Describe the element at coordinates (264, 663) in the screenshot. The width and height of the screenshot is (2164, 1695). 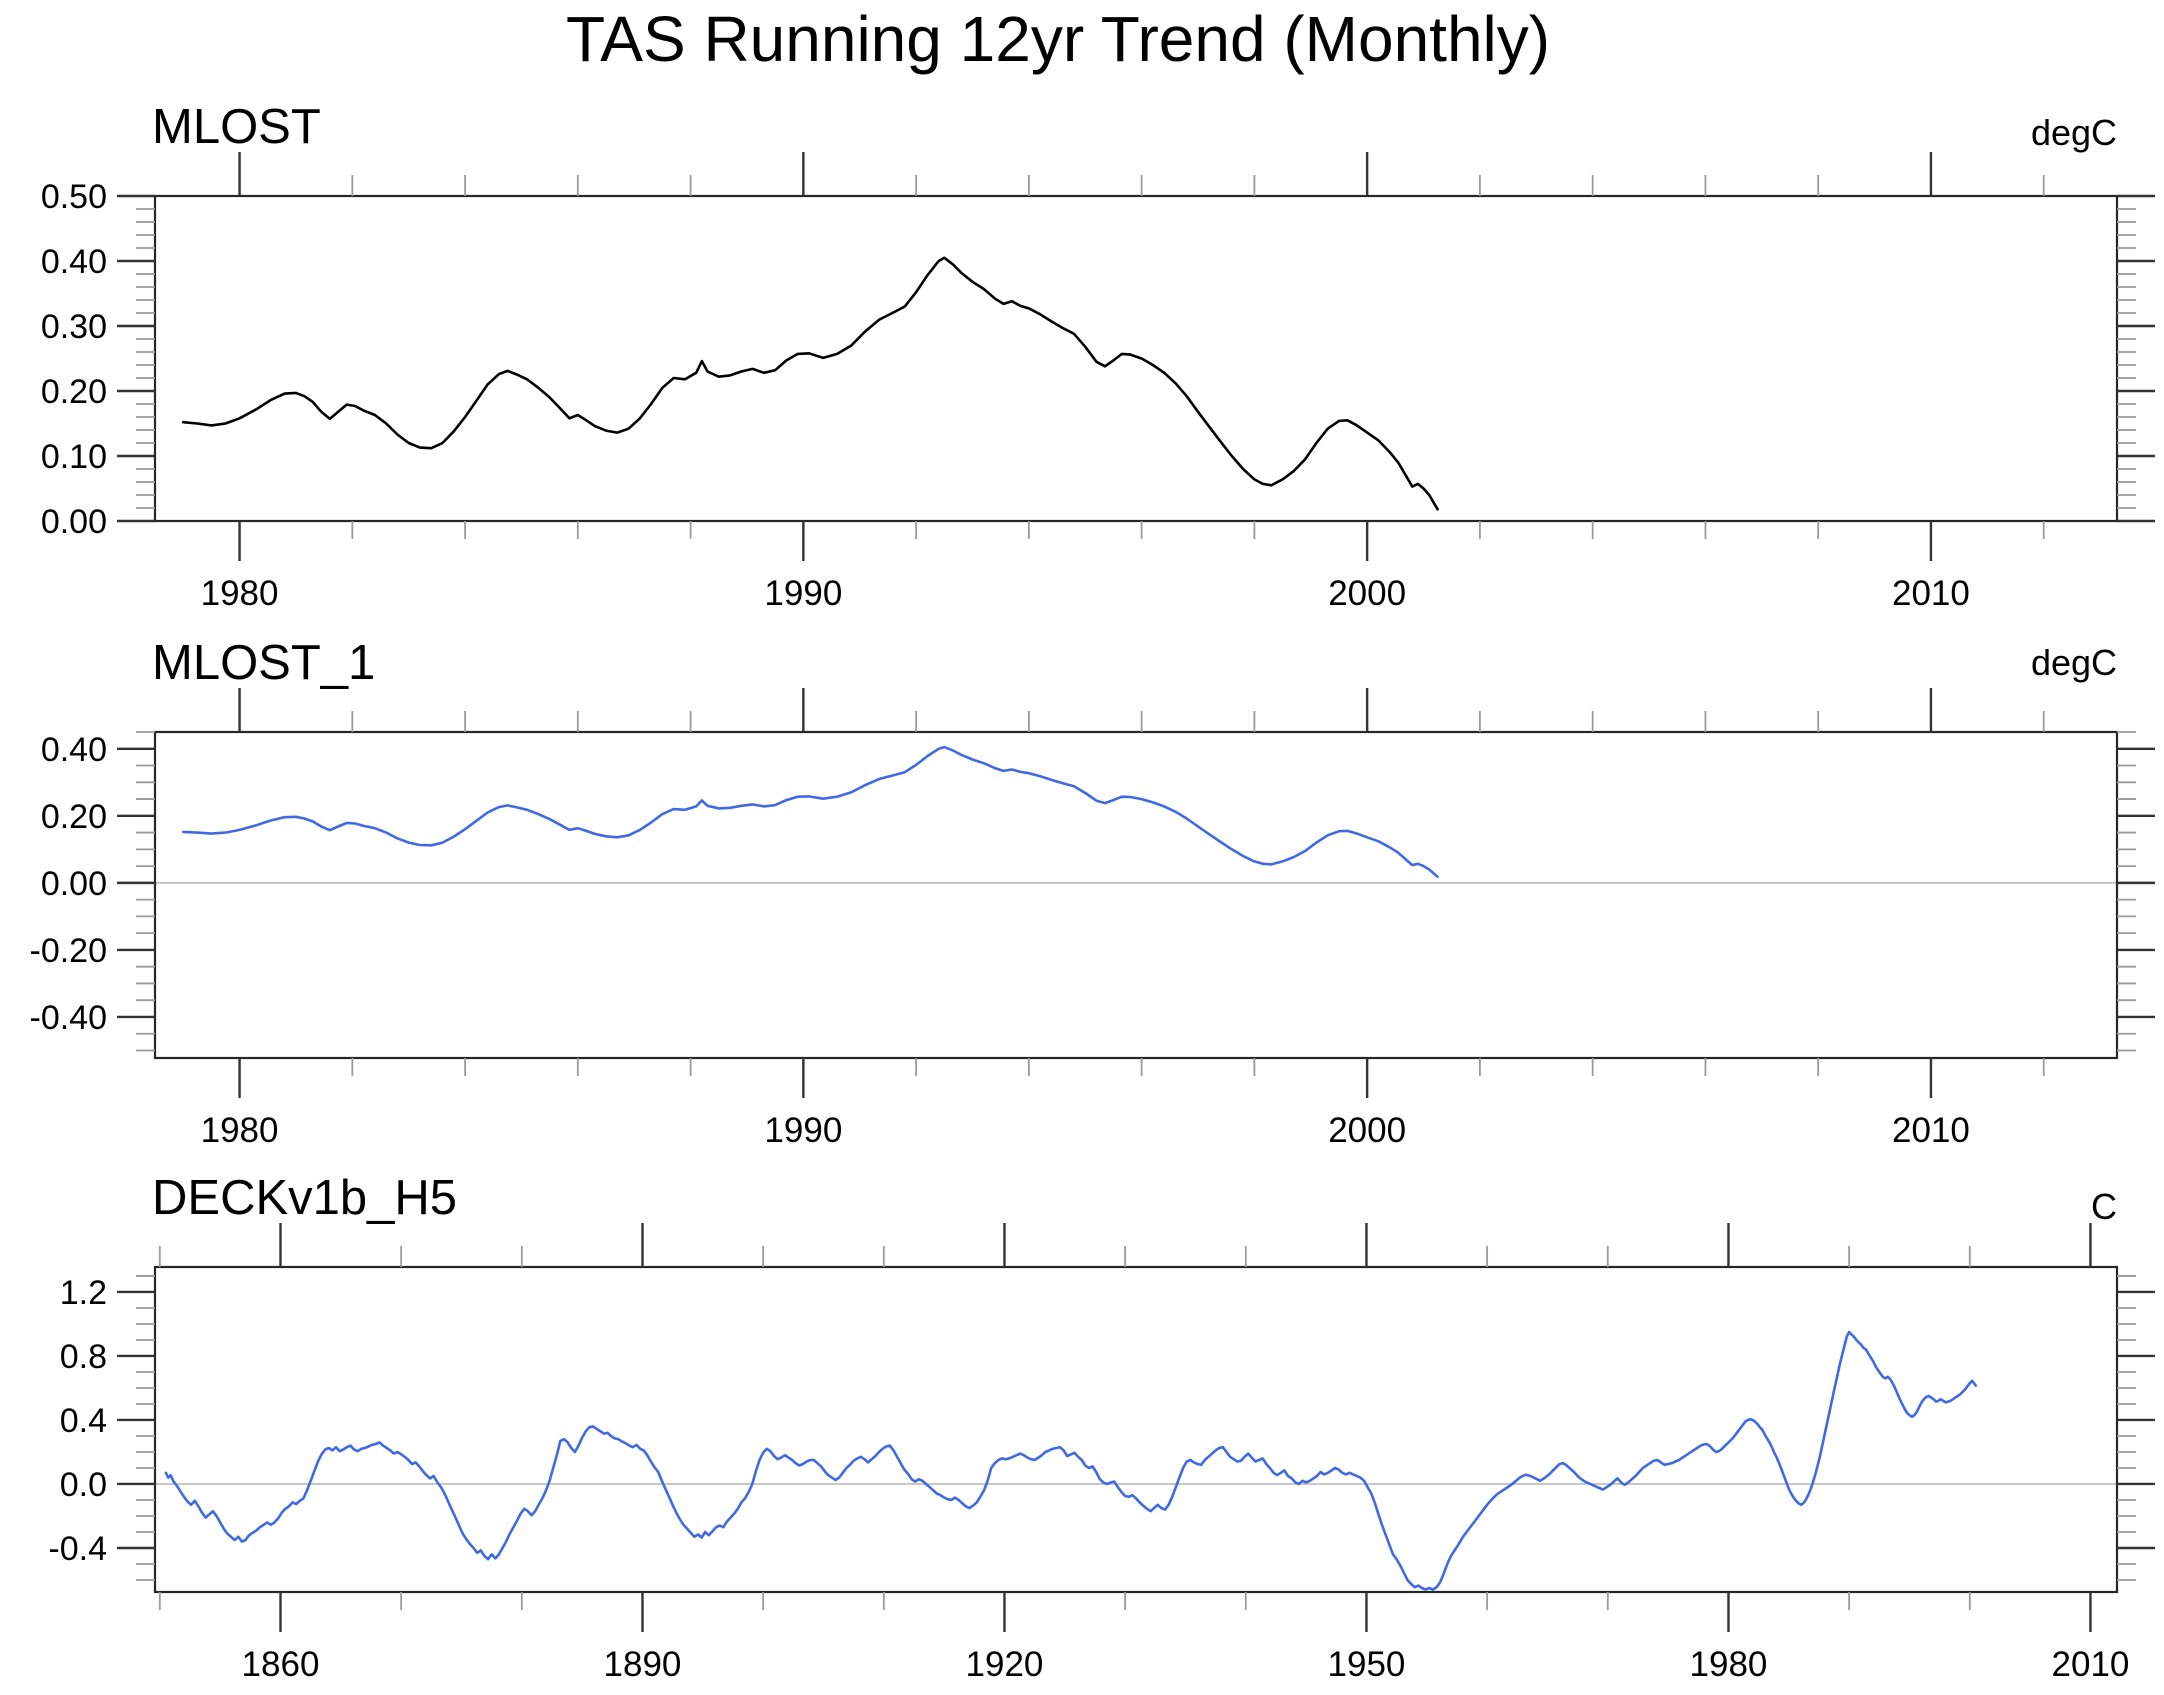
I see `chart-title-mlost-1: MLOST_1` at that location.